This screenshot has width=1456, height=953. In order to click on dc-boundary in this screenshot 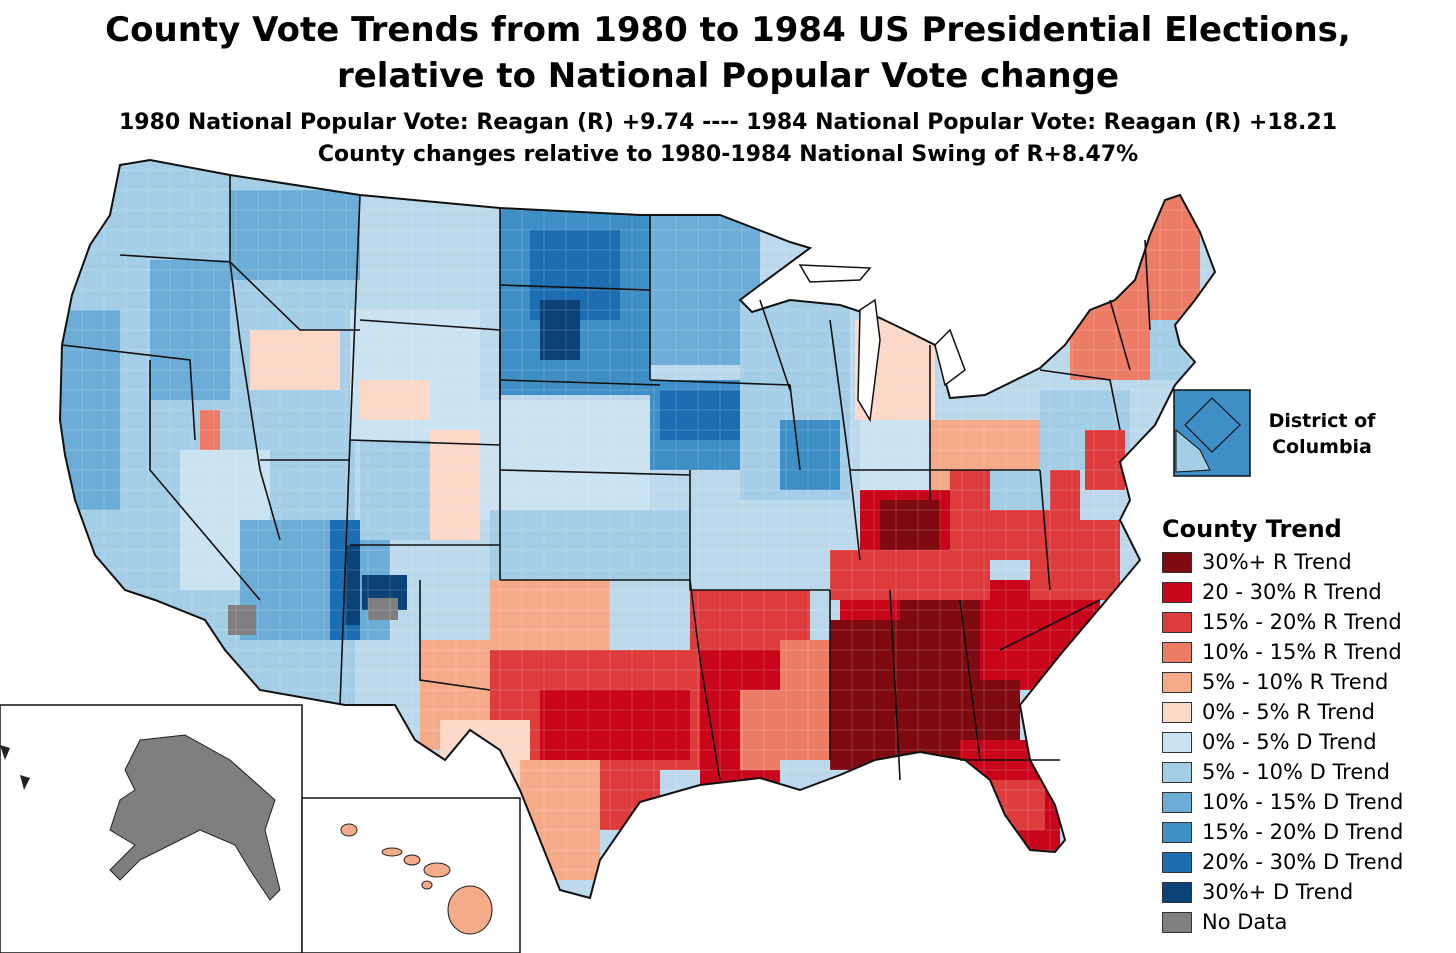, I will do `click(1212, 425)`.